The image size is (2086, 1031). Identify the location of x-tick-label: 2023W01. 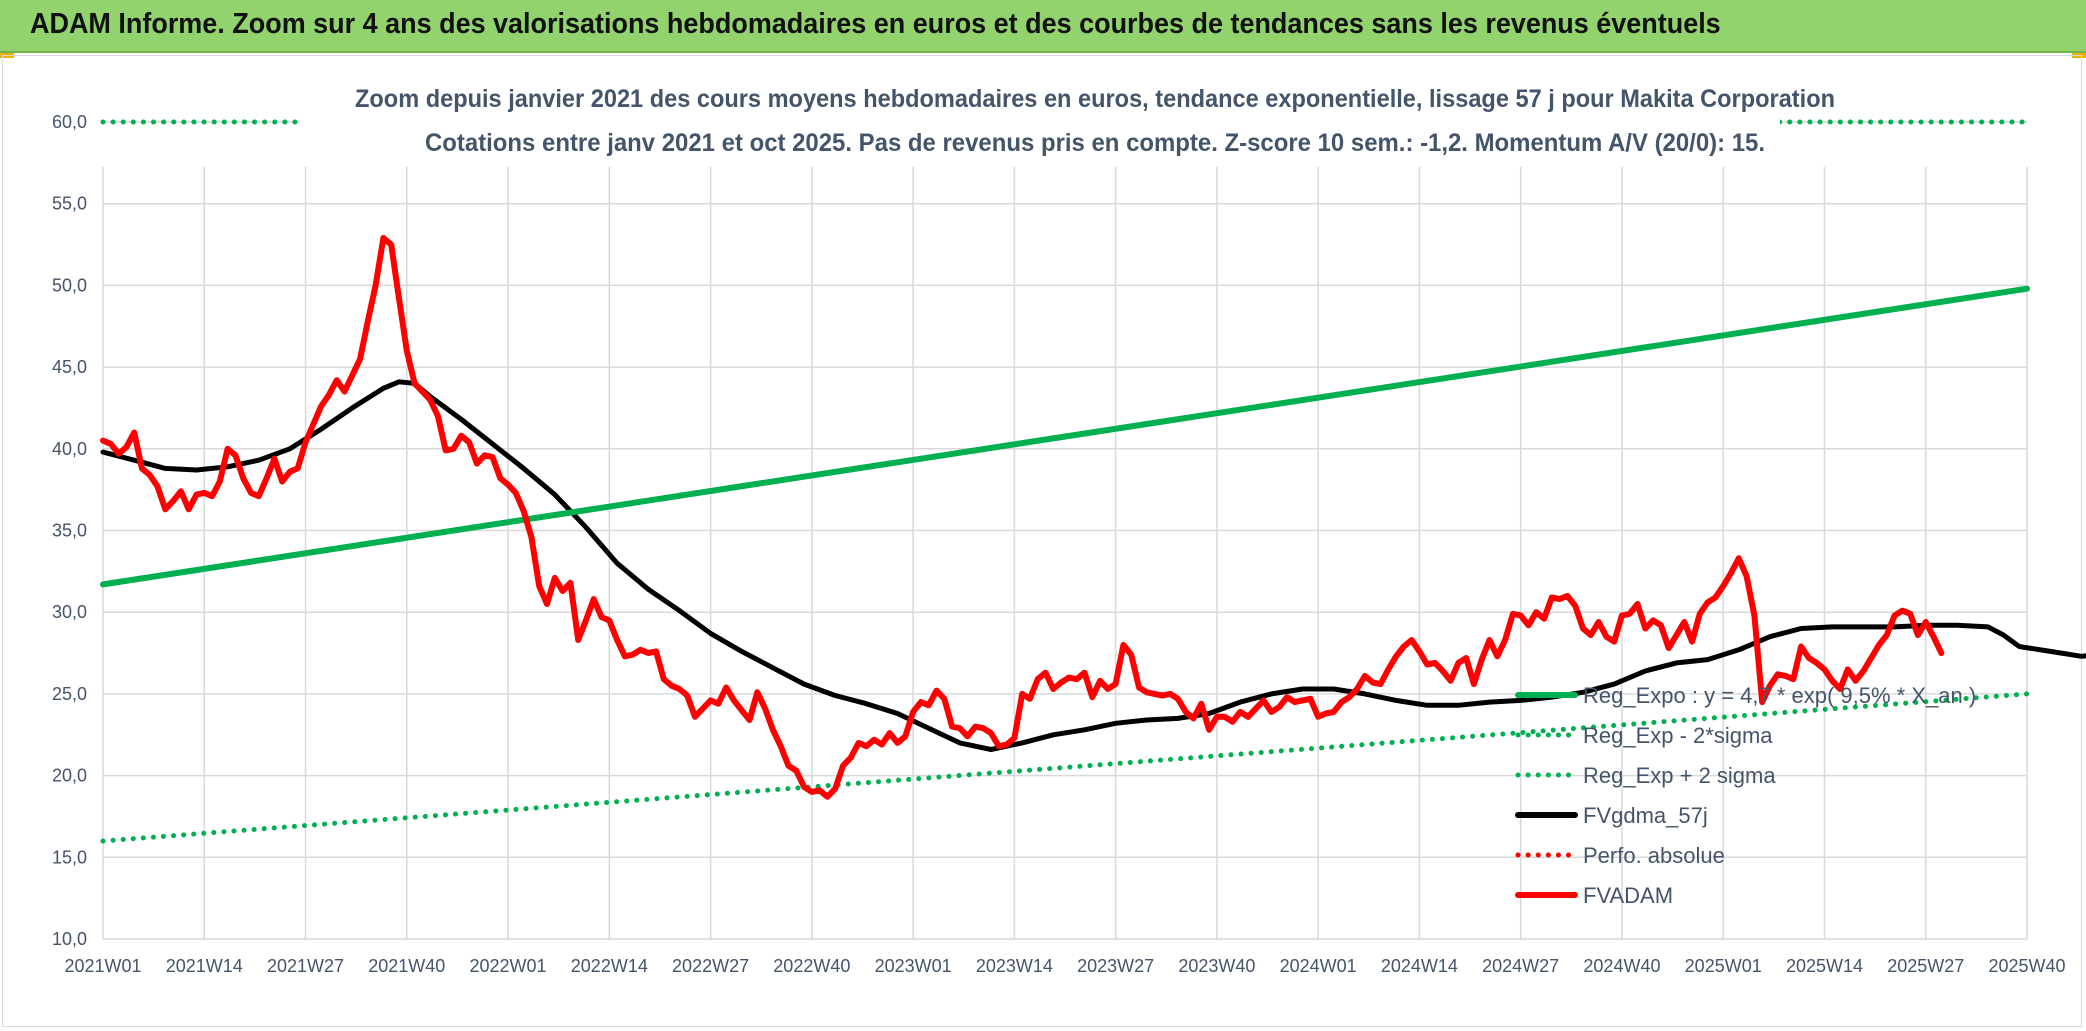
(913, 966).